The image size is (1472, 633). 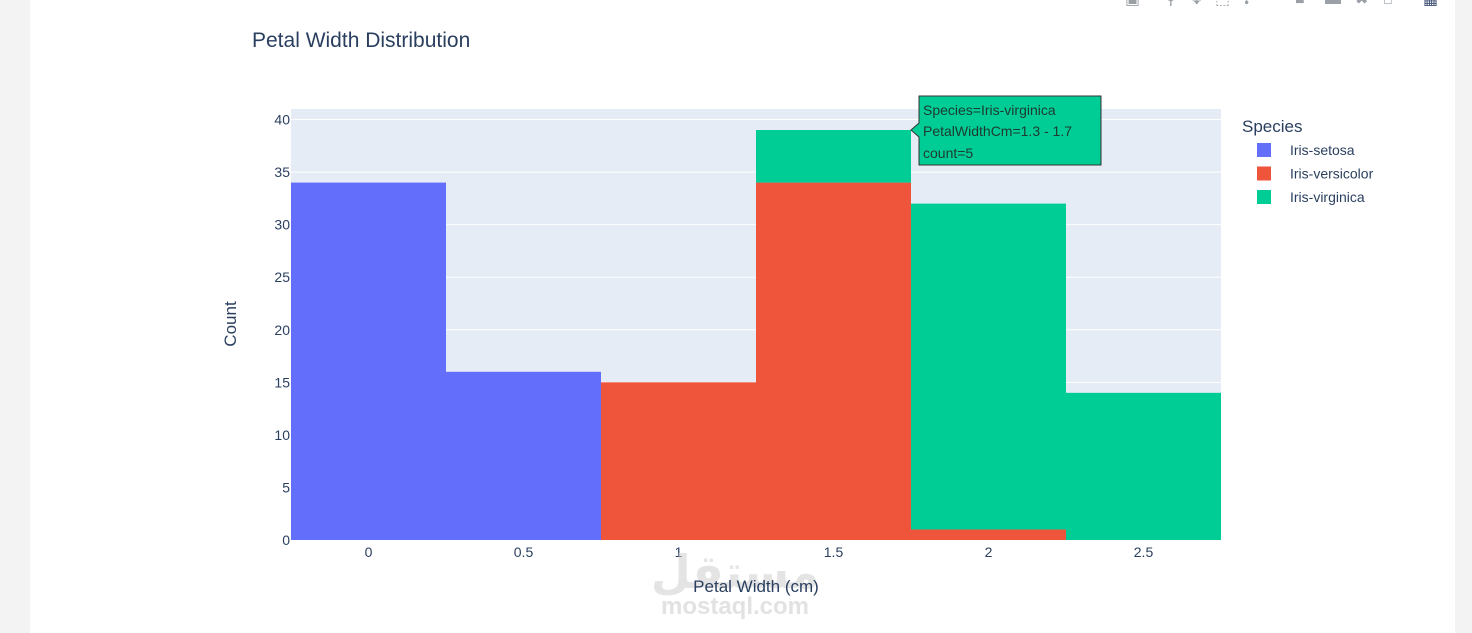 What do you see at coordinates (1246, 4) in the screenshot?
I see `lasso-icon: ✣` at bounding box center [1246, 4].